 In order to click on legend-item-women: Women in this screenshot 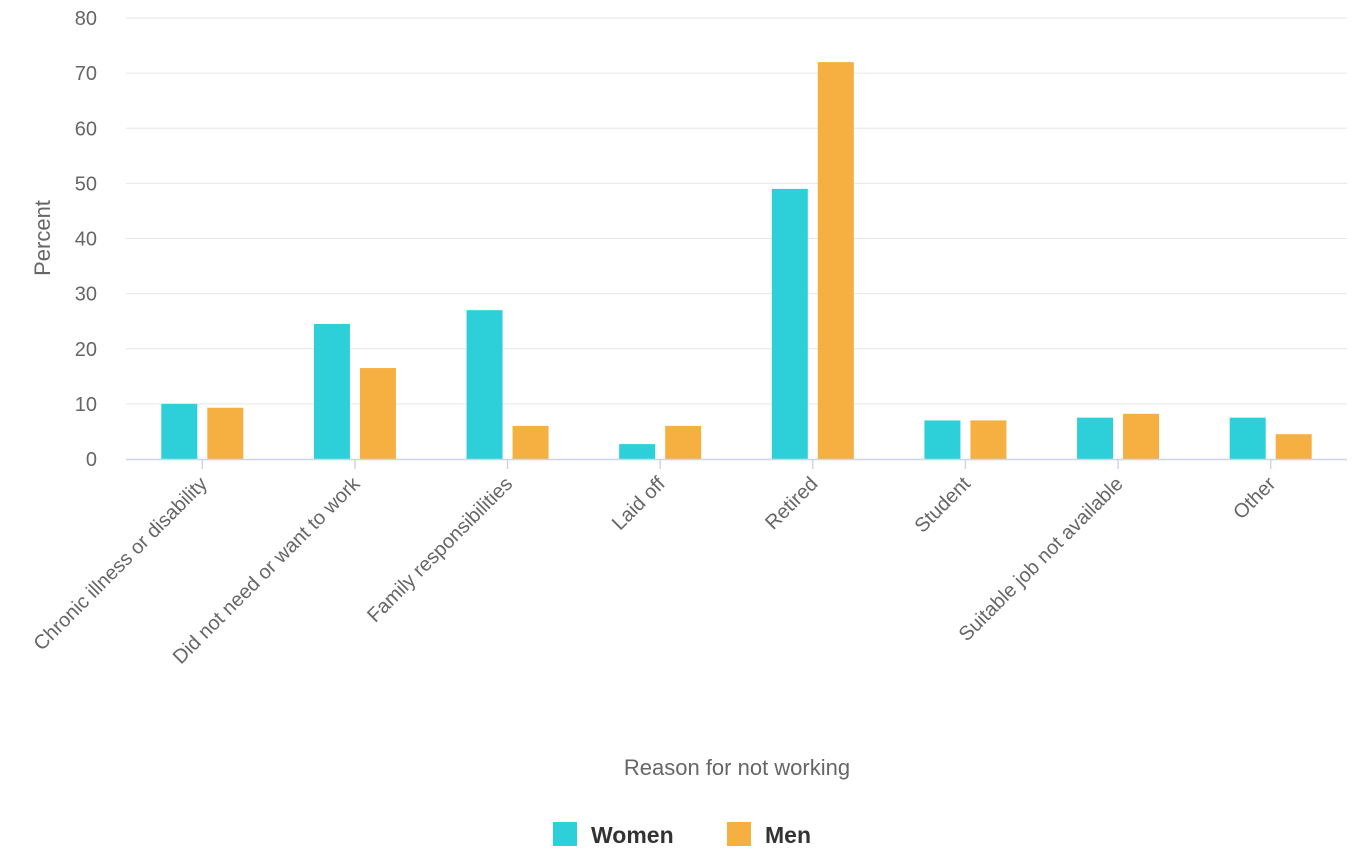, I will do `click(613, 835)`.